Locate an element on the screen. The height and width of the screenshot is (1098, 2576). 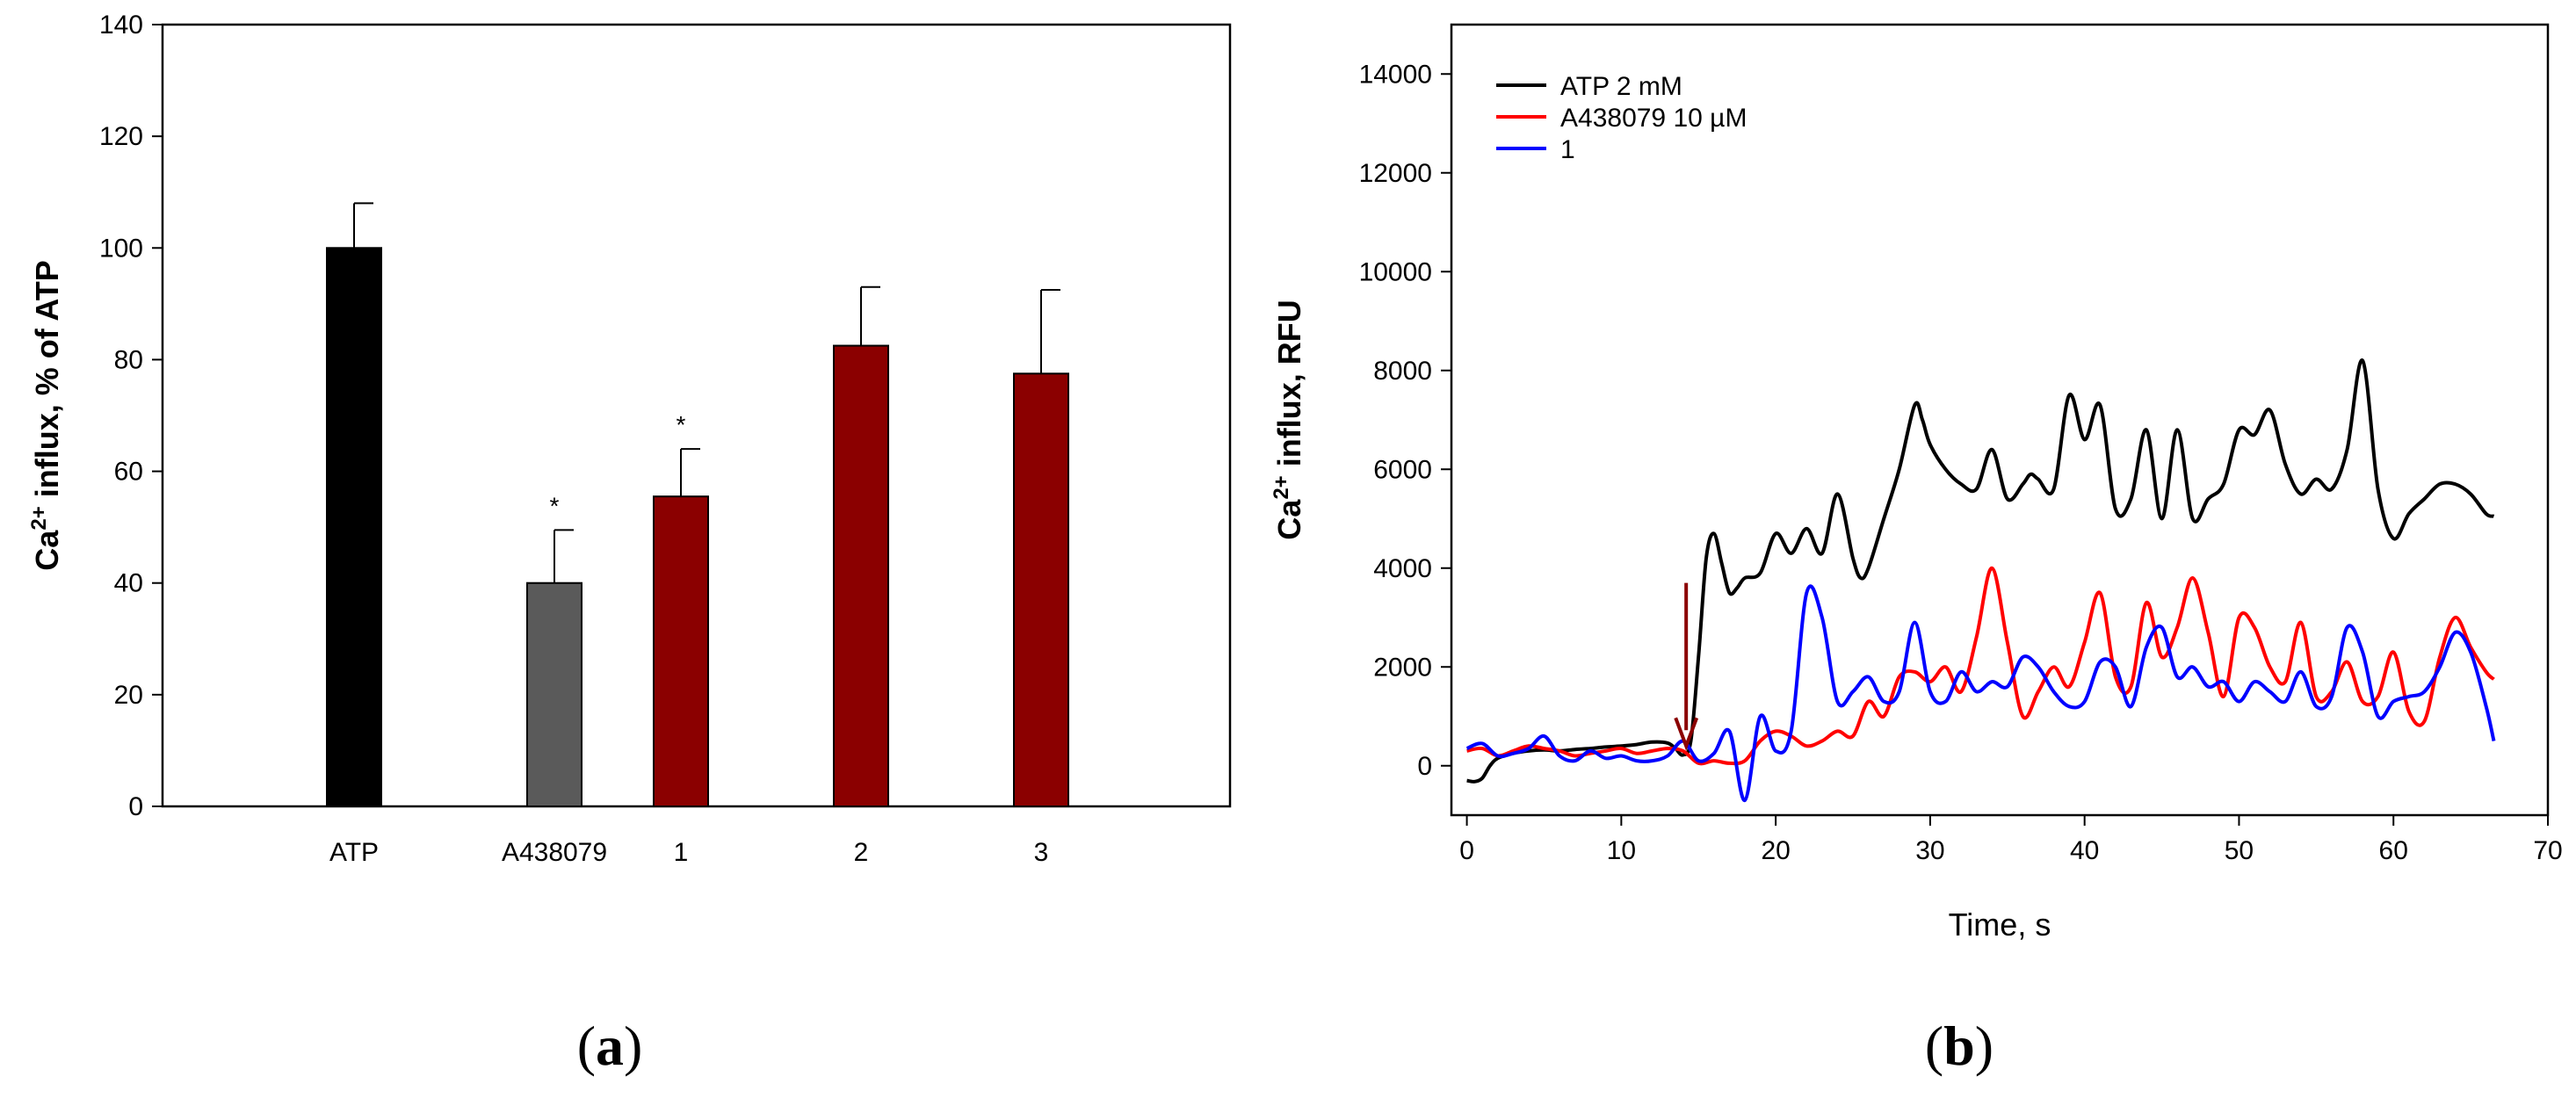
y-tick-label-4: 80 is located at coordinates (128, 359).